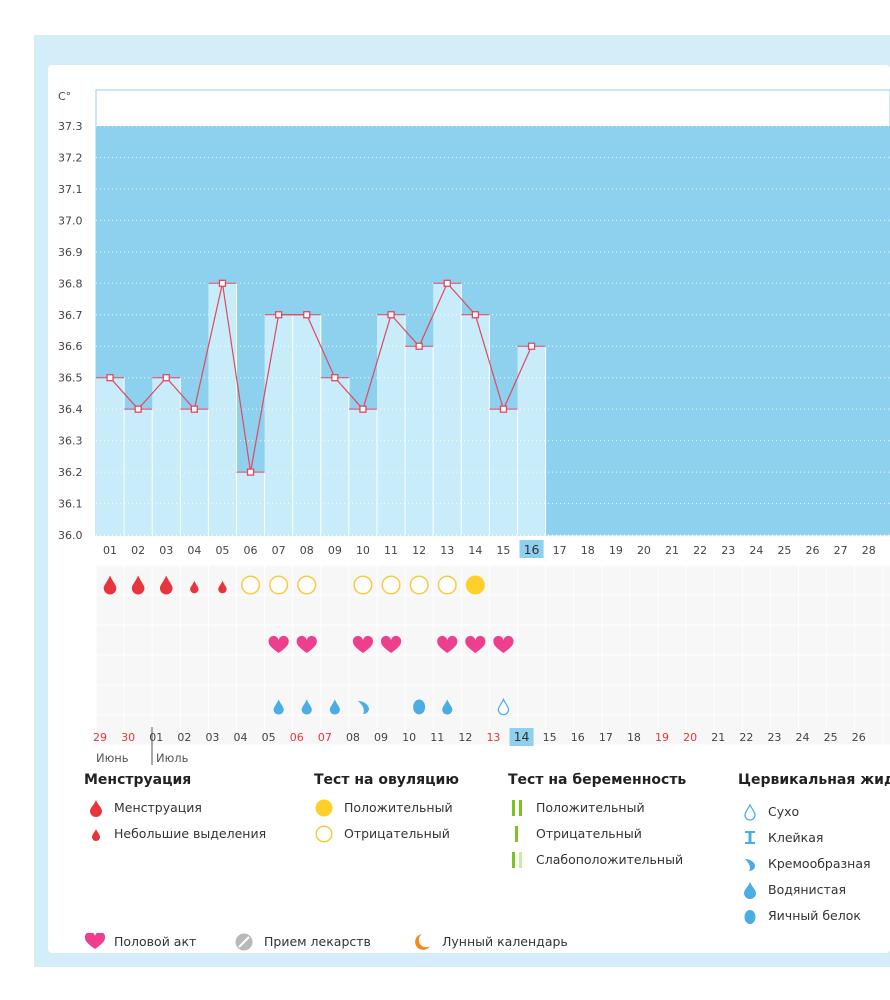 Image resolution: width=890 pixels, height=1000 pixels. Describe the element at coordinates (859, 737) in the screenshot. I see `calendar-date-label: 26` at that location.